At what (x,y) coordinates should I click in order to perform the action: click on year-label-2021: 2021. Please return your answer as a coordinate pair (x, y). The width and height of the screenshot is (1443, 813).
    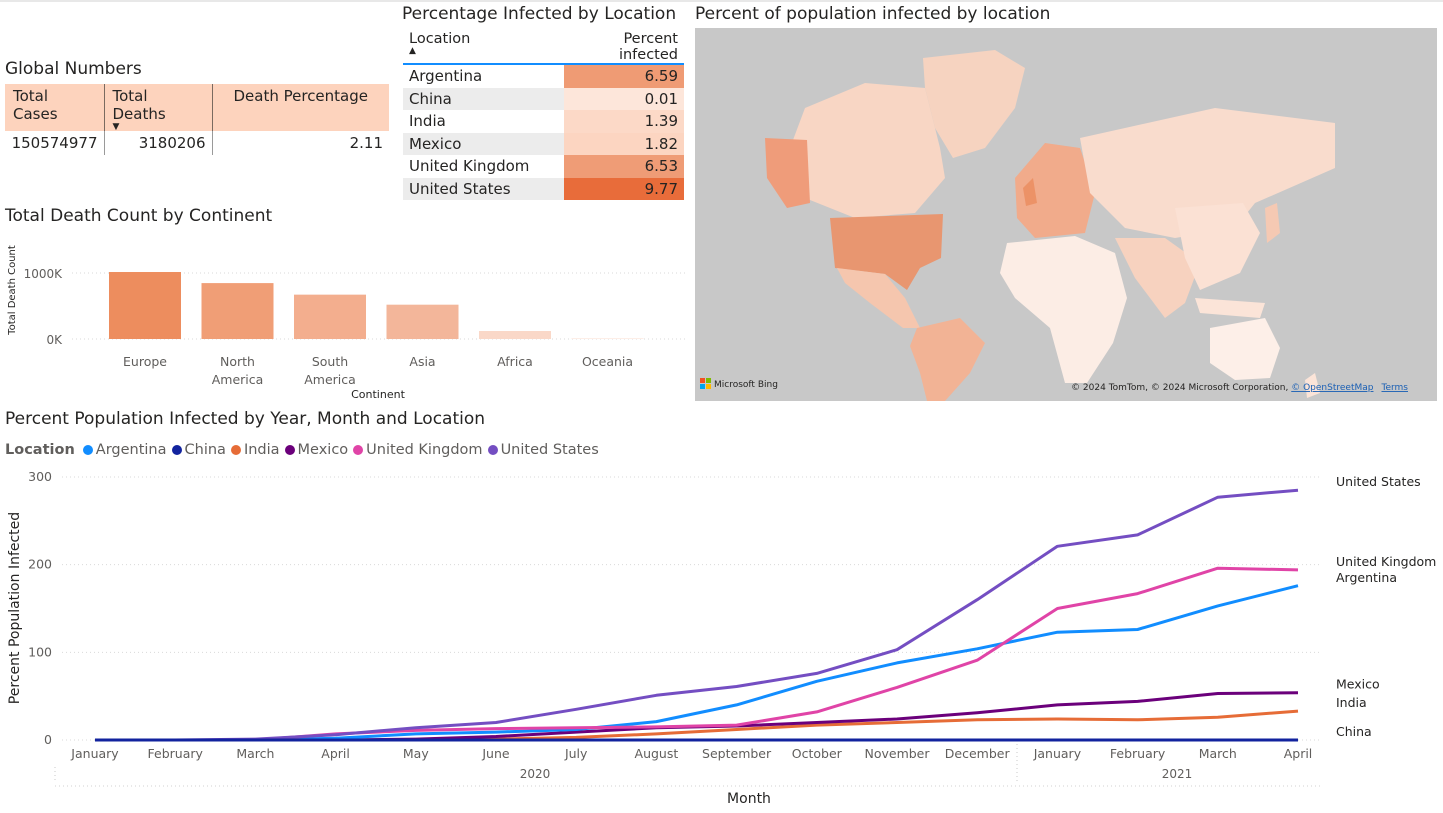
    Looking at the image, I should click on (1177, 774).